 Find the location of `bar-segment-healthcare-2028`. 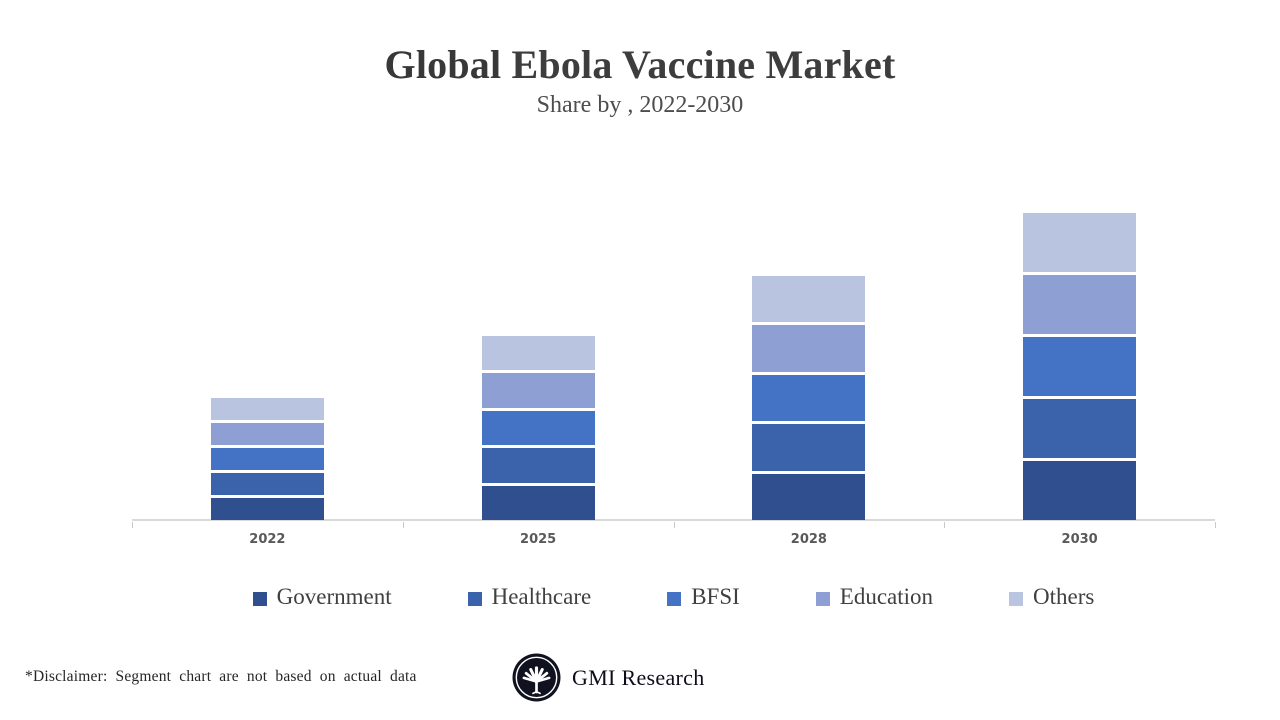

bar-segment-healthcare-2028 is located at coordinates (809, 447).